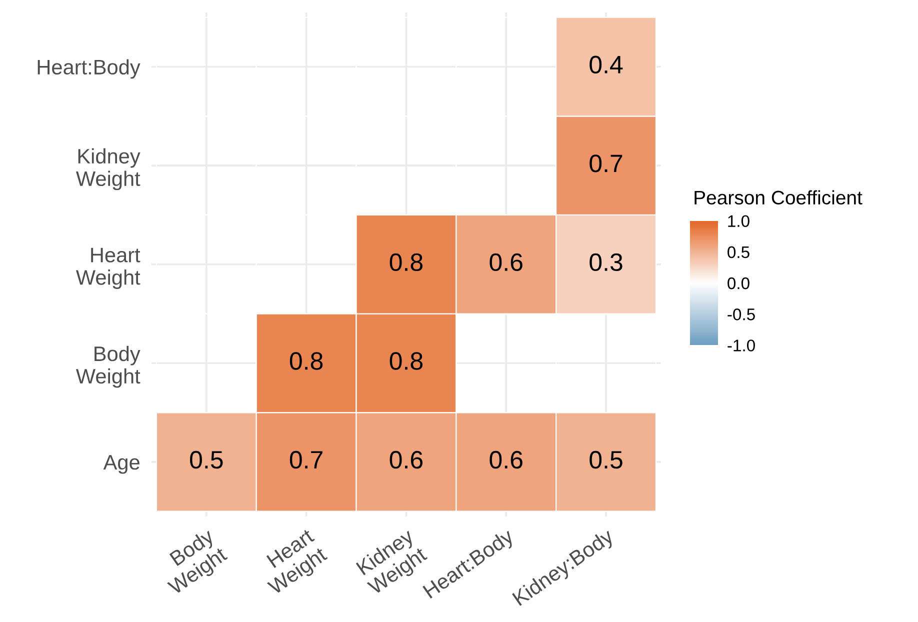  I want to click on y-tick-label: Heart:Body, so click(89, 69).